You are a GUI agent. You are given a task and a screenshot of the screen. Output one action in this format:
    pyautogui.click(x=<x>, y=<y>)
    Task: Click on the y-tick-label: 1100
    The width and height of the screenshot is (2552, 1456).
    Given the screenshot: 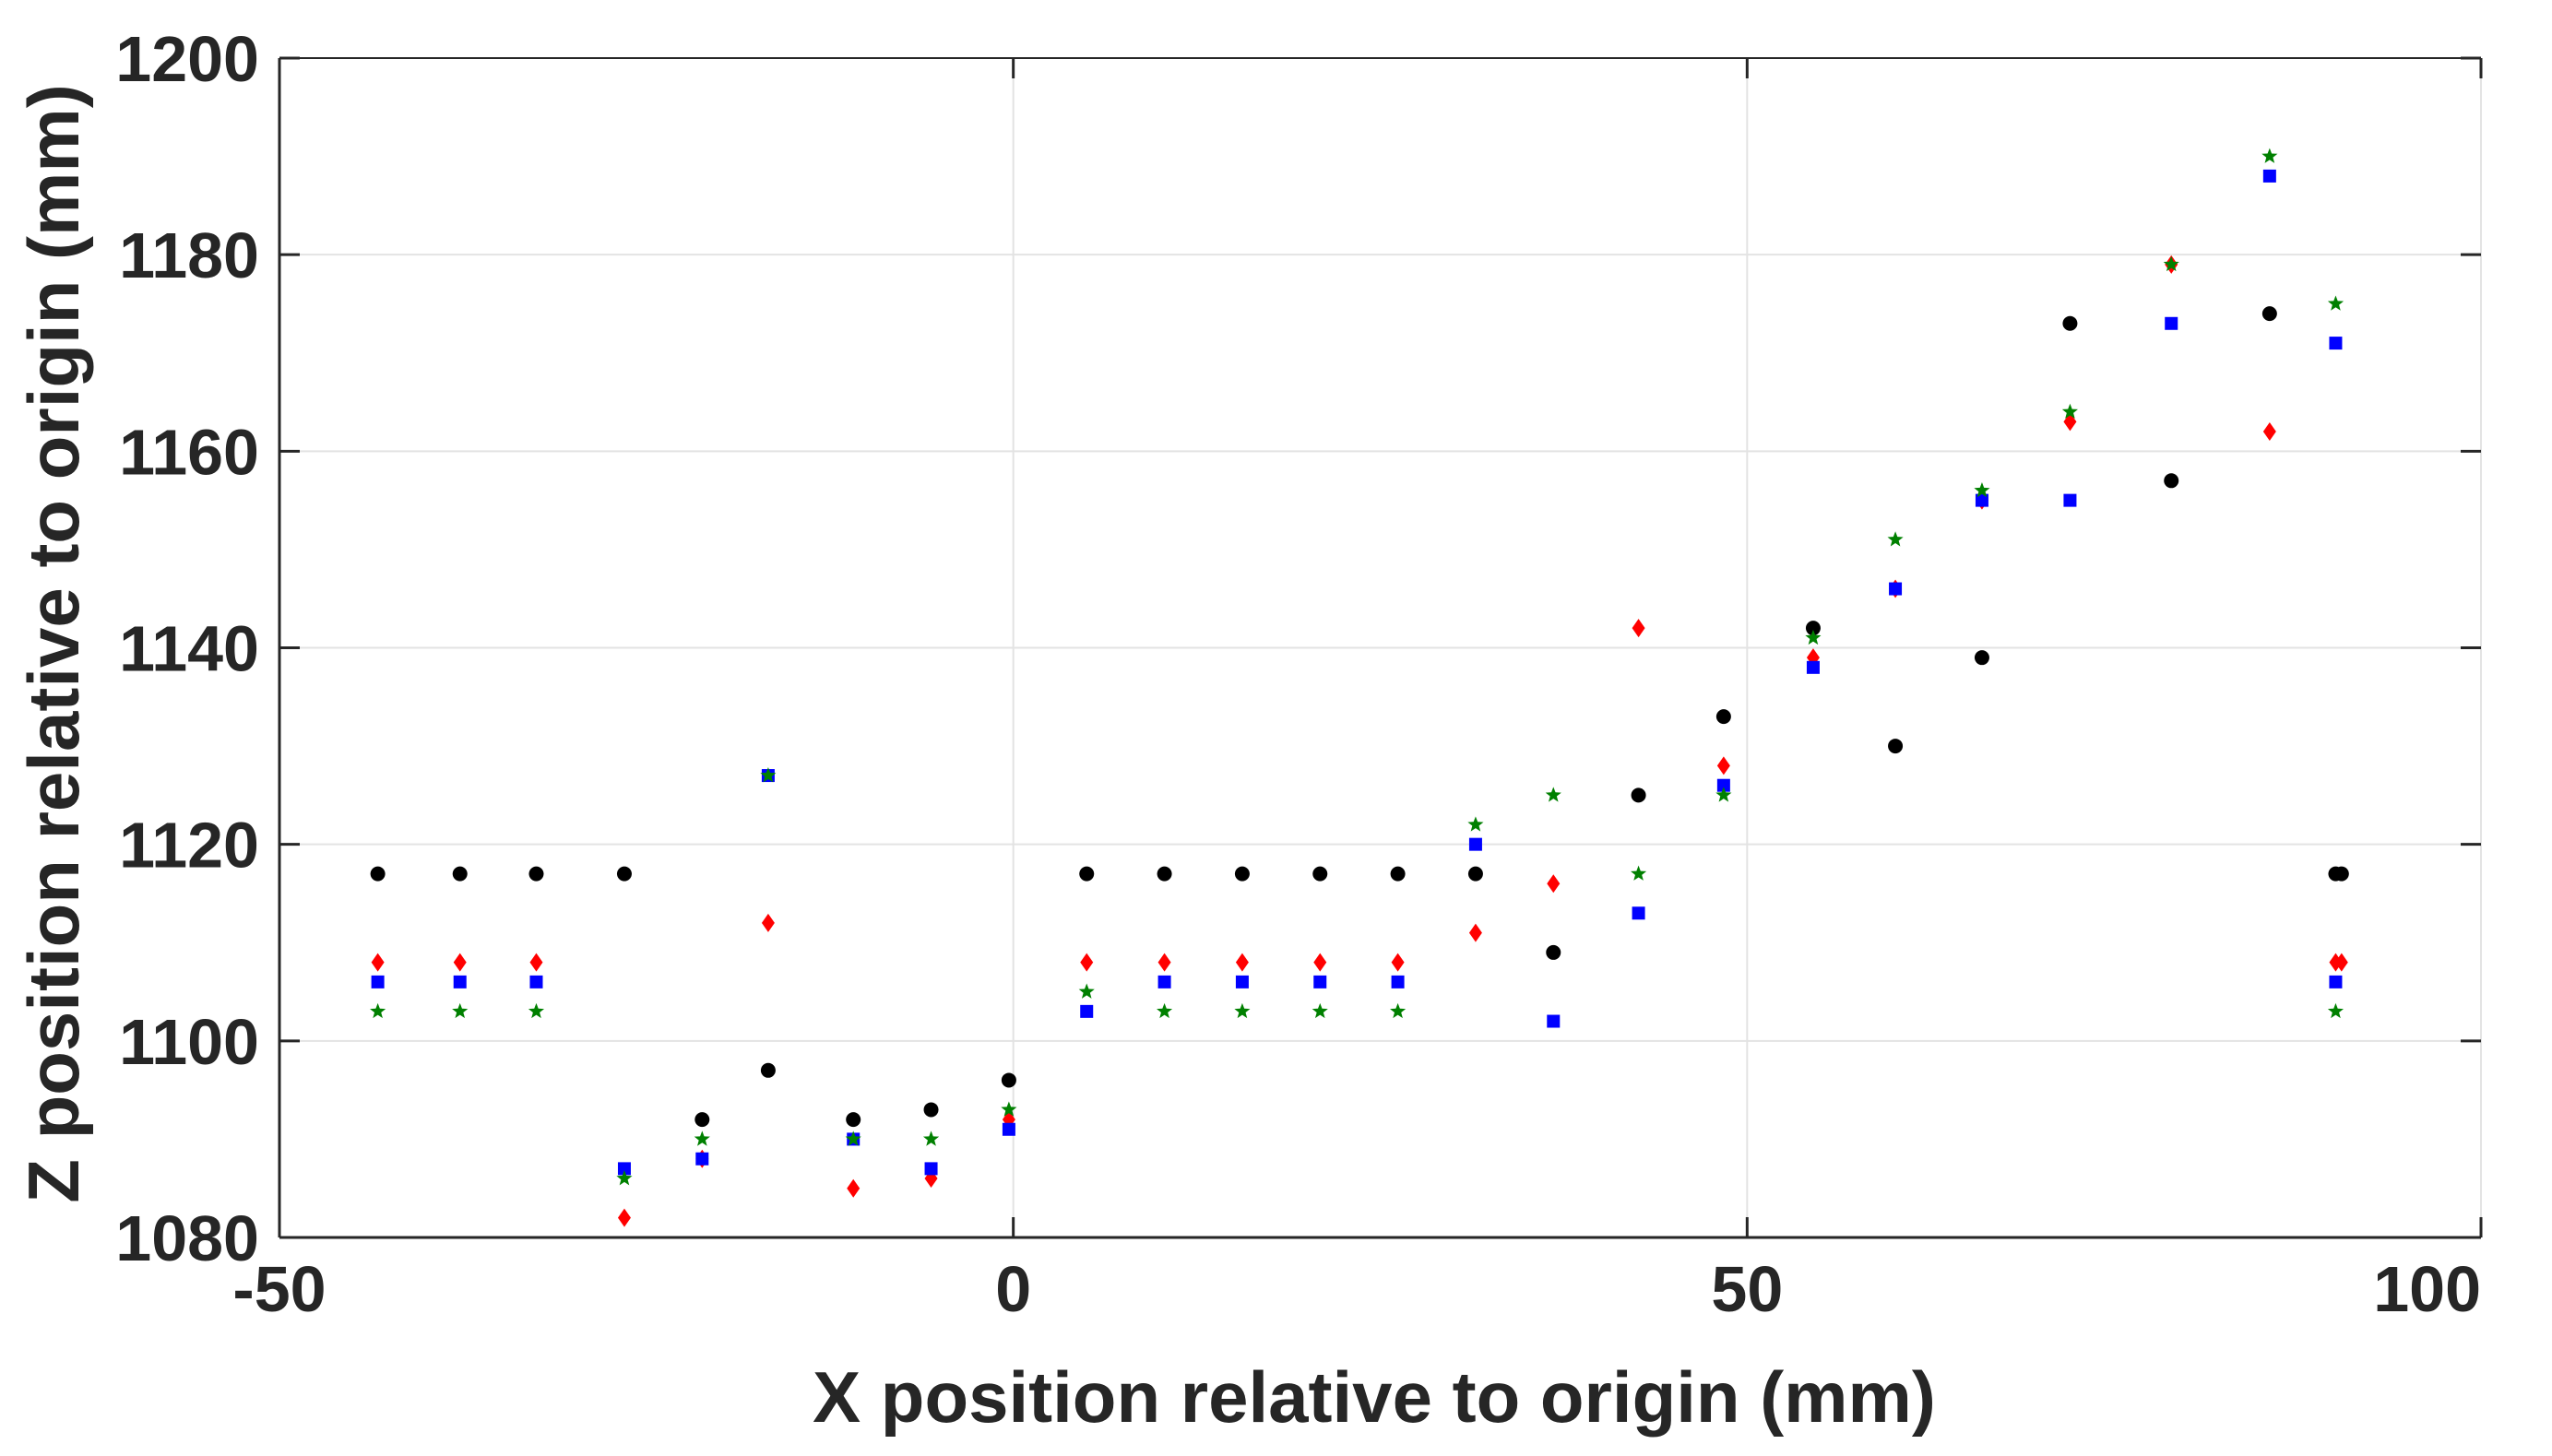 What is the action you would take?
    pyautogui.click(x=189, y=1042)
    